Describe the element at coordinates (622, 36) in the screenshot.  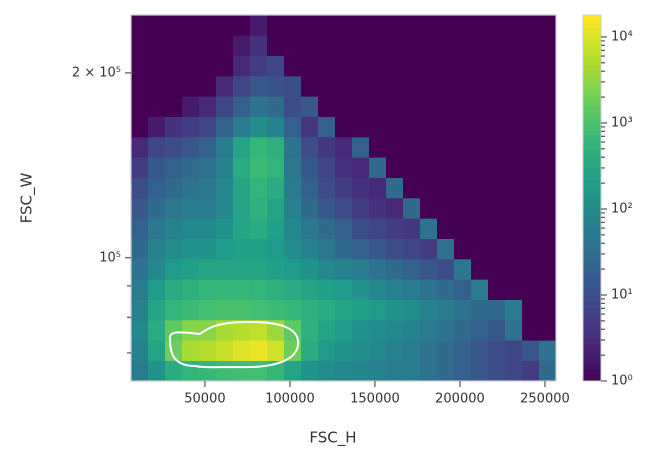
I see `colorbar-tick-label: 10⁴` at that location.